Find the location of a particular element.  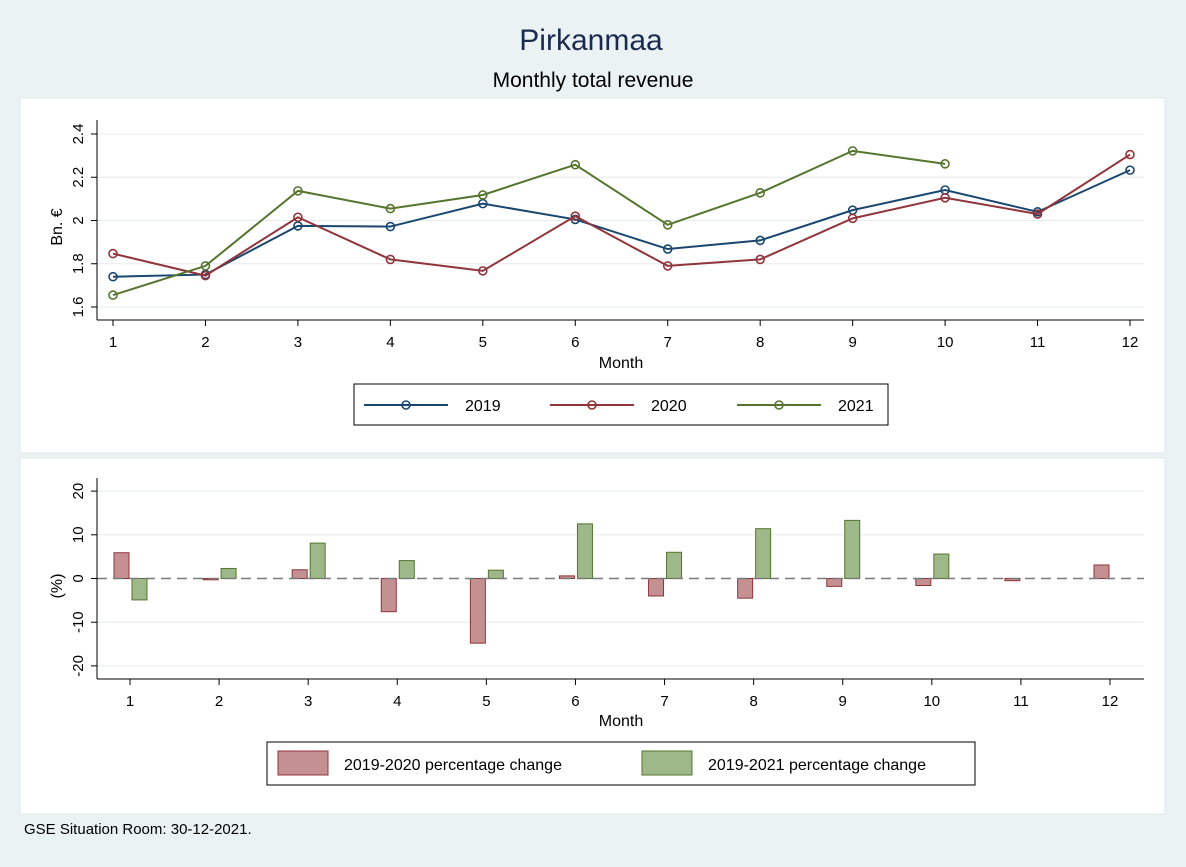

legend-label-2019: 2019 is located at coordinates (483, 406).